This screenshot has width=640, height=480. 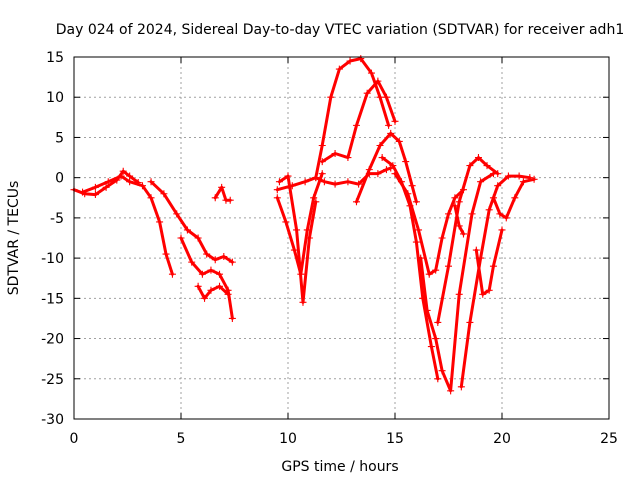 I want to click on x-tick-label: 10, so click(x=288, y=439).